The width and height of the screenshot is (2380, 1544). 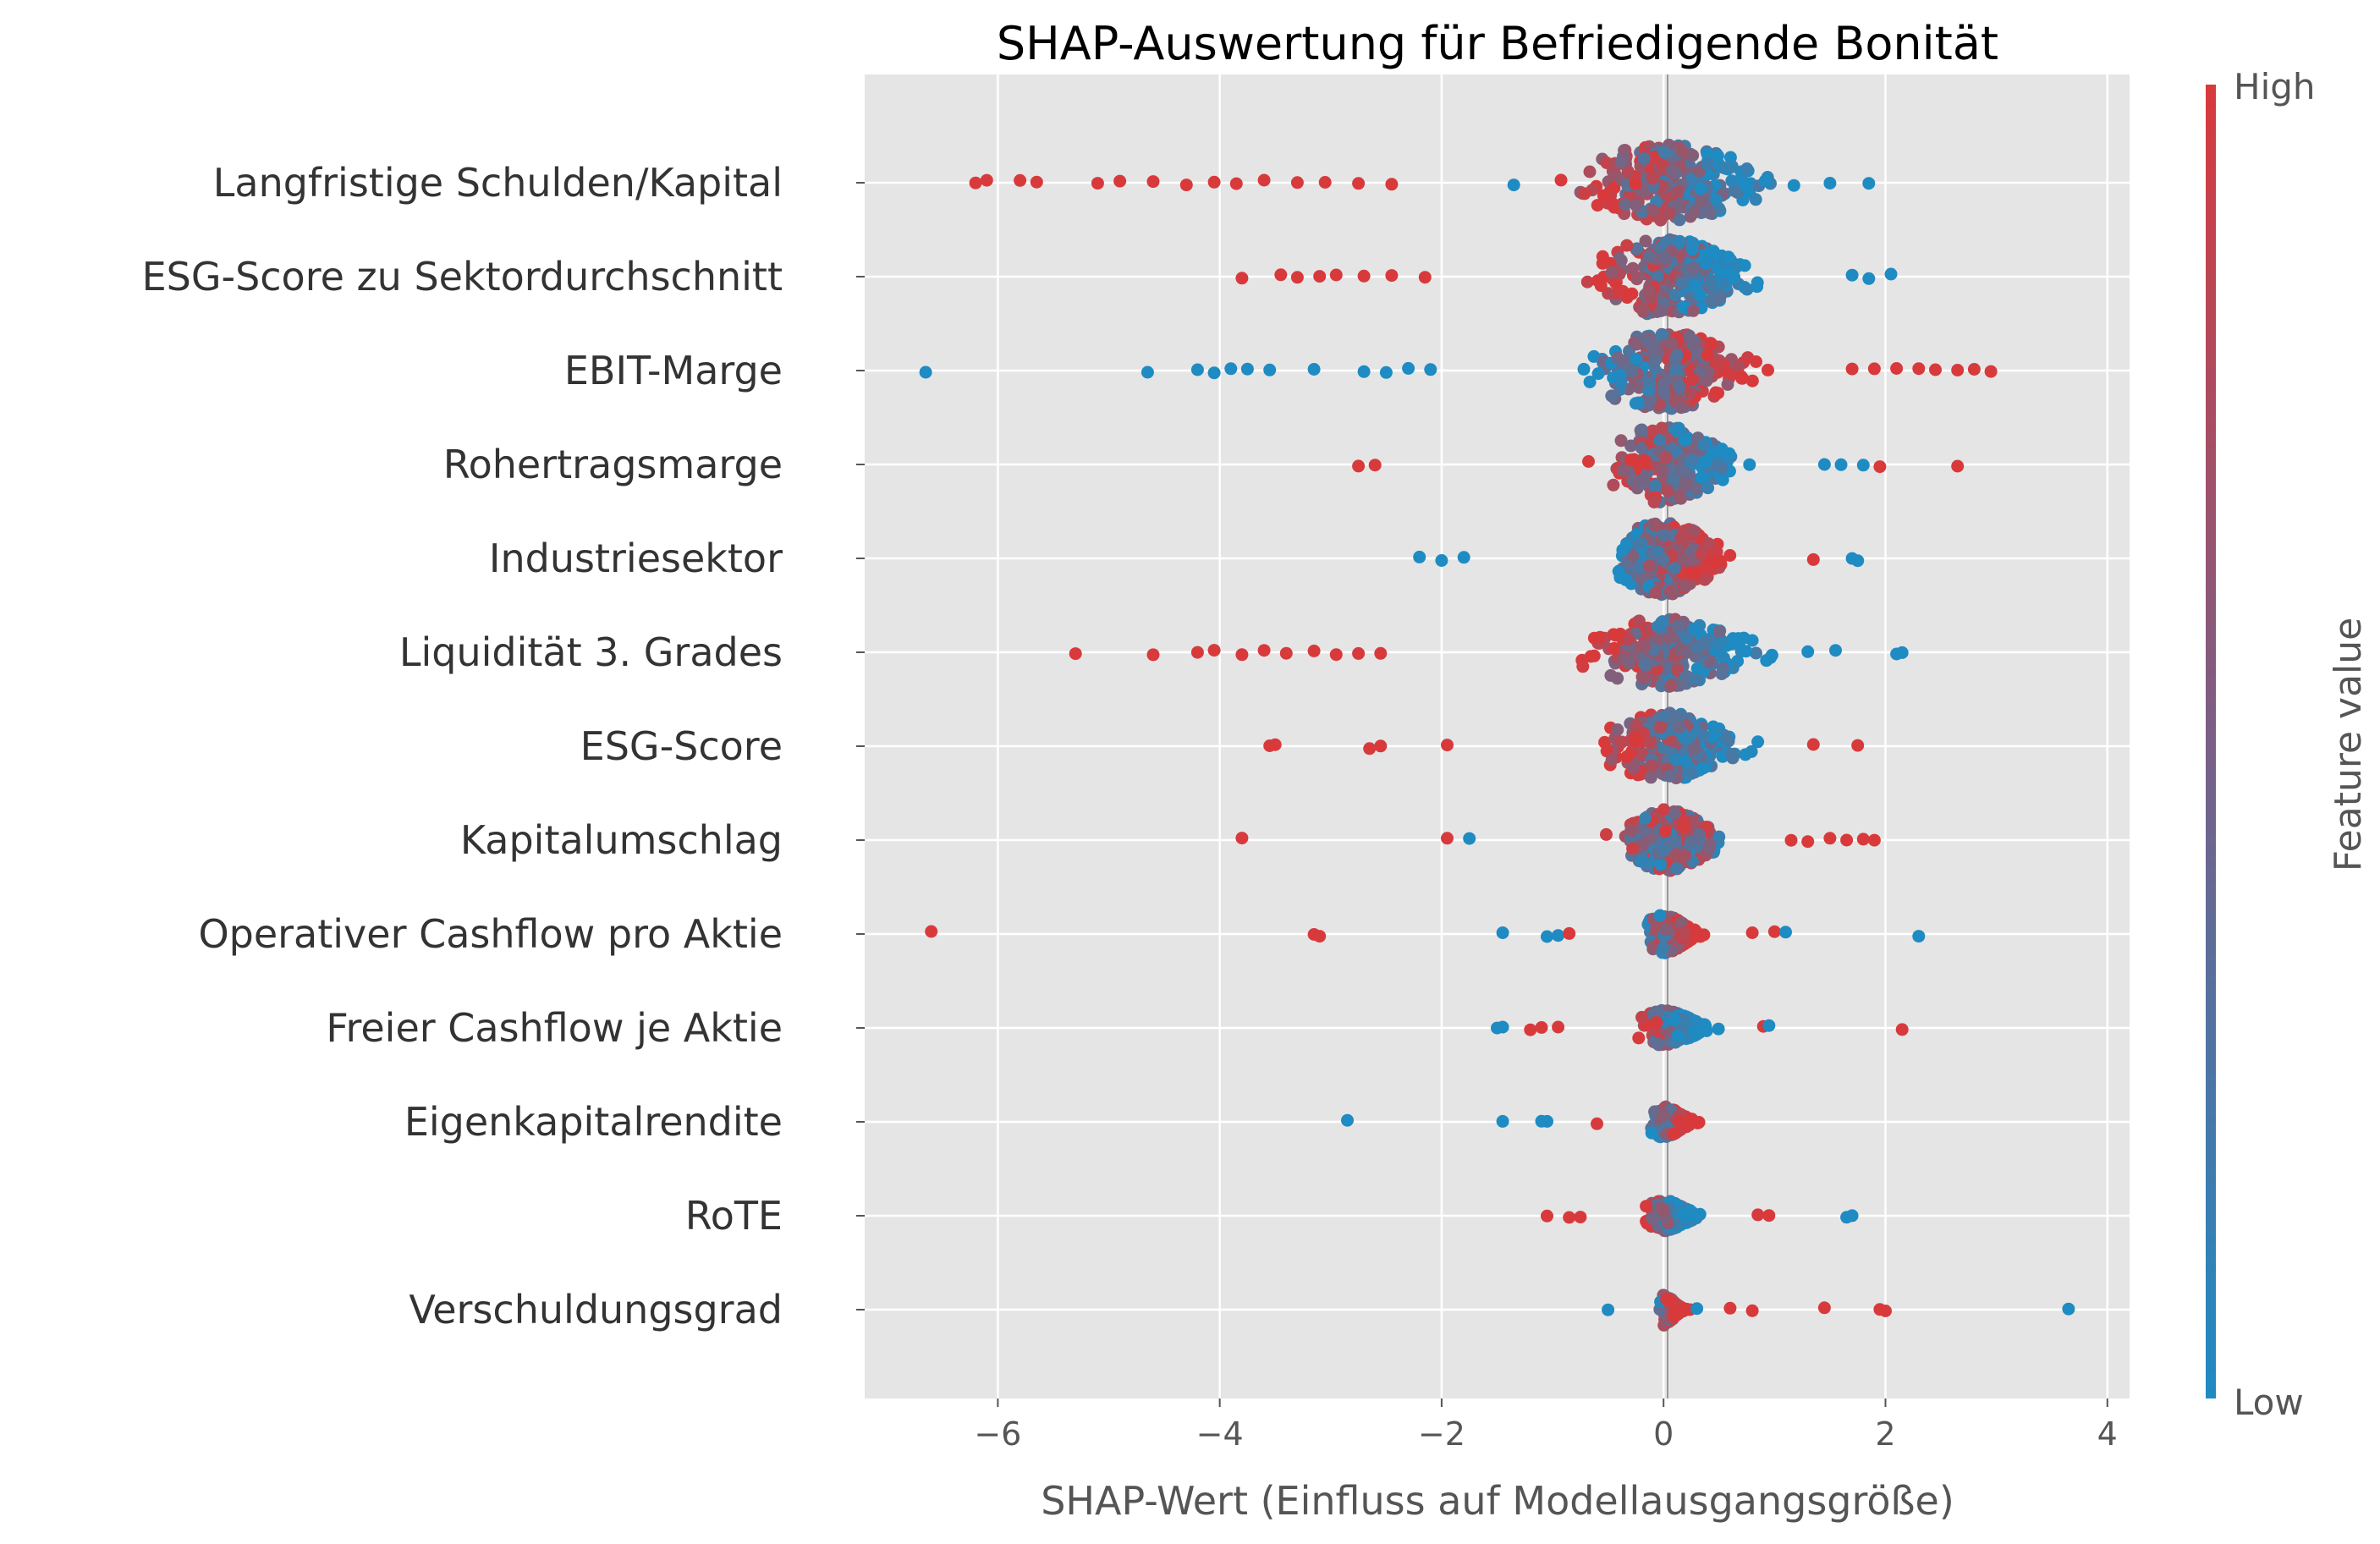 What do you see at coordinates (596, 1309) in the screenshot?
I see `feature-label: Verschuldungsgrad` at bounding box center [596, 1309].